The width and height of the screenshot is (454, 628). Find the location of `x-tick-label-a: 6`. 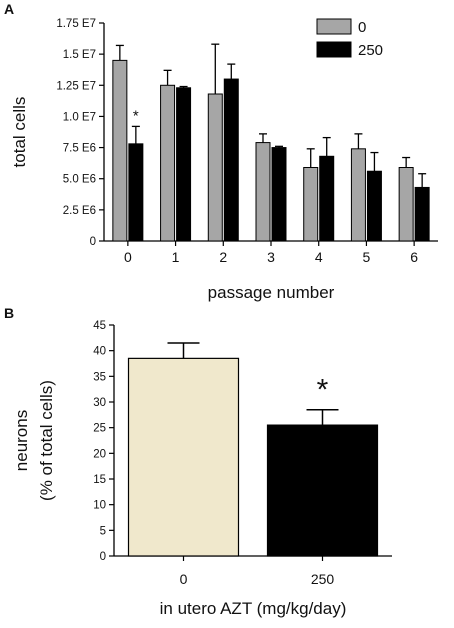

x-tick-label-a: 6 is located at coordinates (414, 257).